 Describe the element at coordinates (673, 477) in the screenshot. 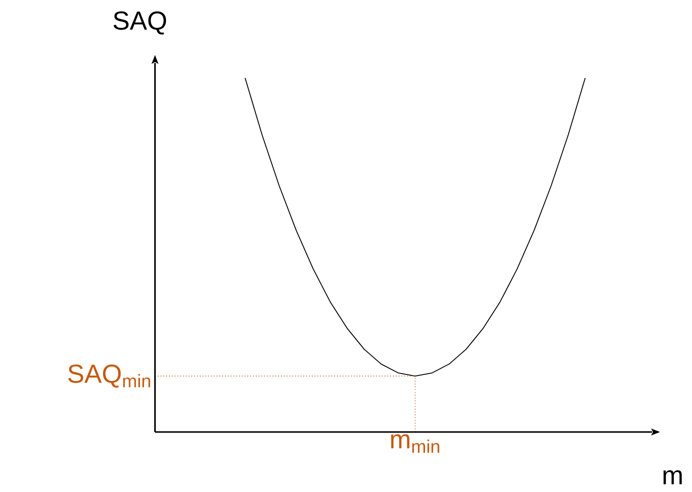

I see `x-axis-title: m` at that location.